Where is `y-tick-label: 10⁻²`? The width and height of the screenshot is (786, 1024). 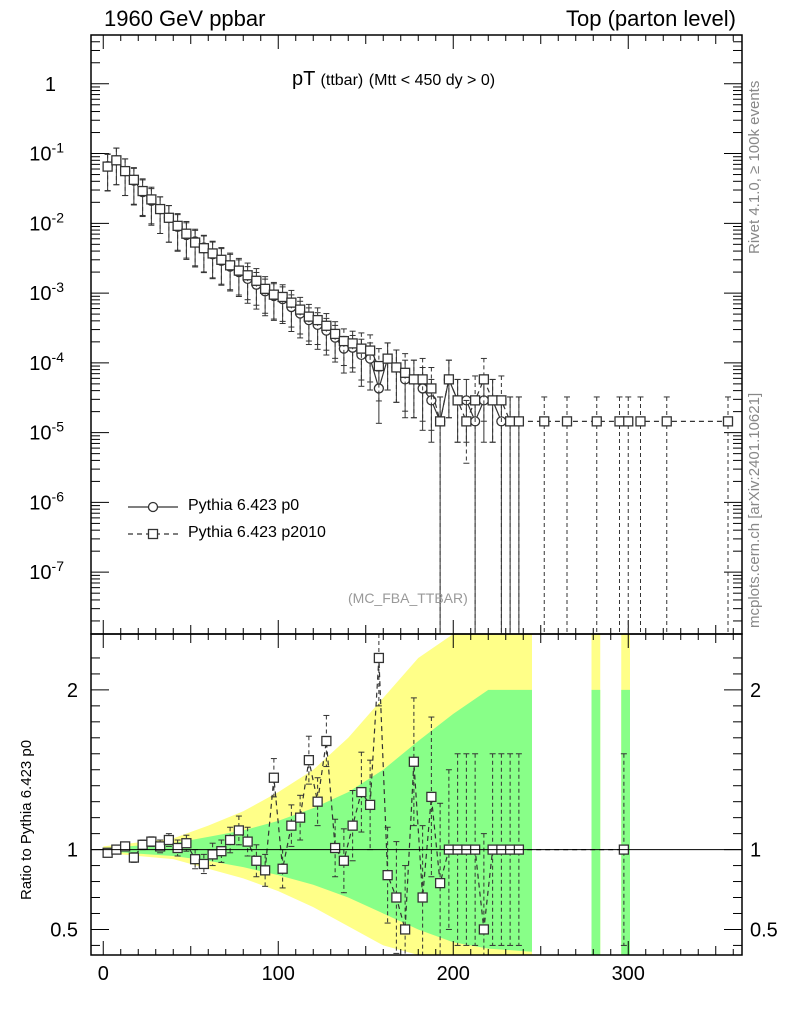
y-tick-label: 10⁻² is located at coordinates (46, 222).